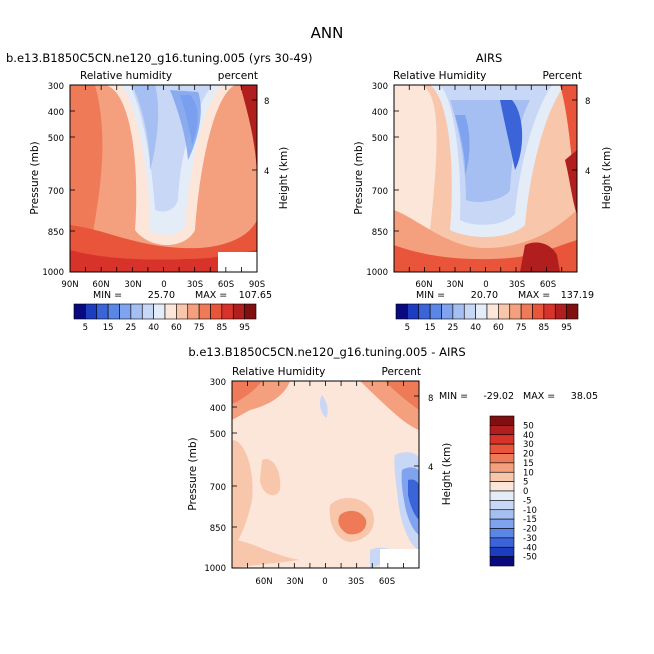 Image resolution: width=654 pixels, height=654 pixels. What do you see at coordinates (266, 102) in the screenshot?
I see `panel-a-htick-8: 8` at bounding box center [266, 102].